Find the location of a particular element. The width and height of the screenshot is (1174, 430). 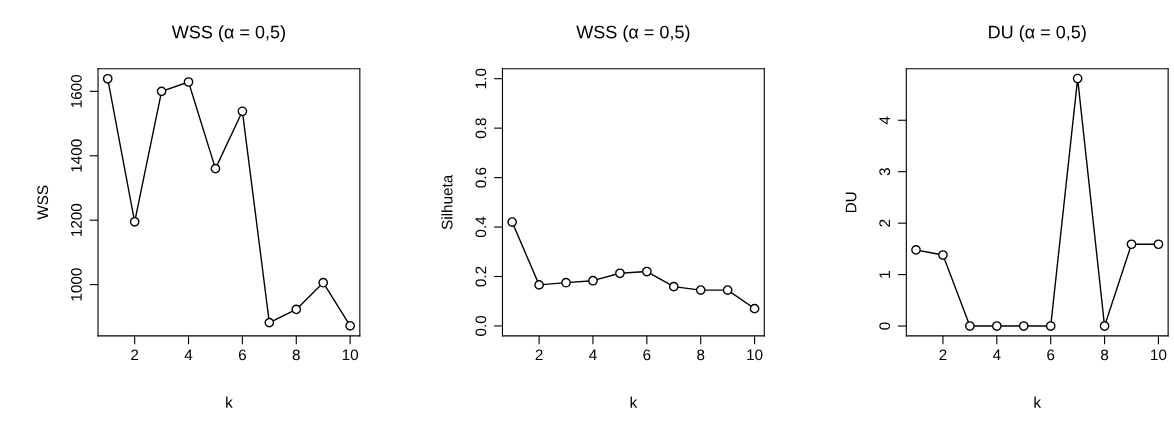

y-axis-title: Silhueta is located at coordinates (447, 202).